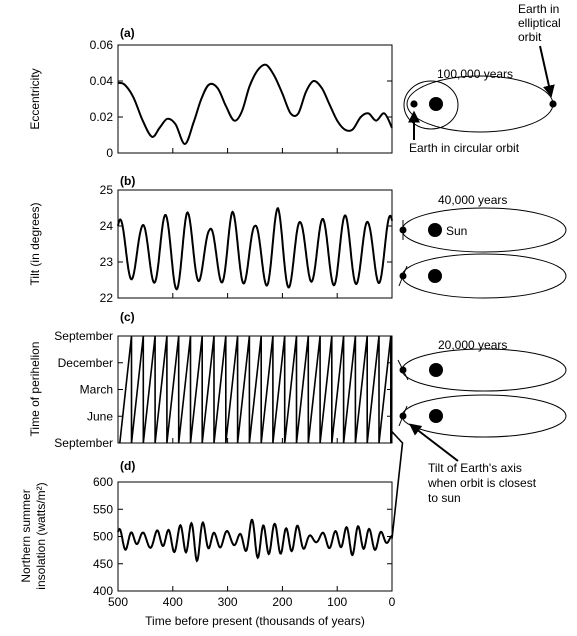 Image resolution: width=577 pixels, height=636 pixels. I want to click on panel-a-label: (a), so click(127, 33).